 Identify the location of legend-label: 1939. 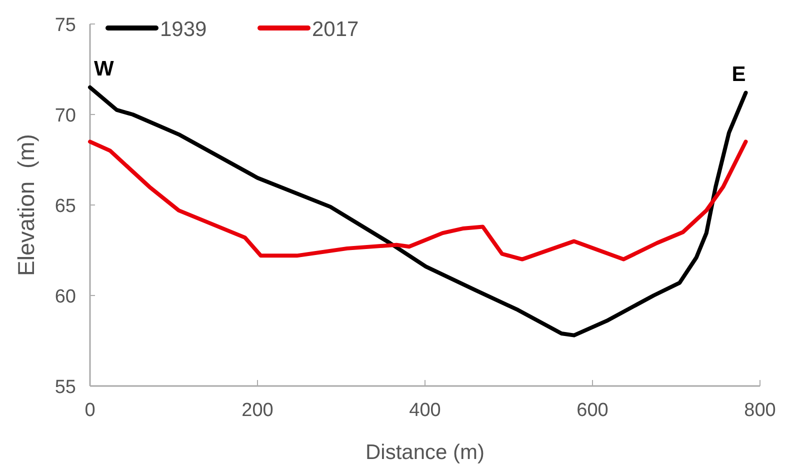
(183, 29).